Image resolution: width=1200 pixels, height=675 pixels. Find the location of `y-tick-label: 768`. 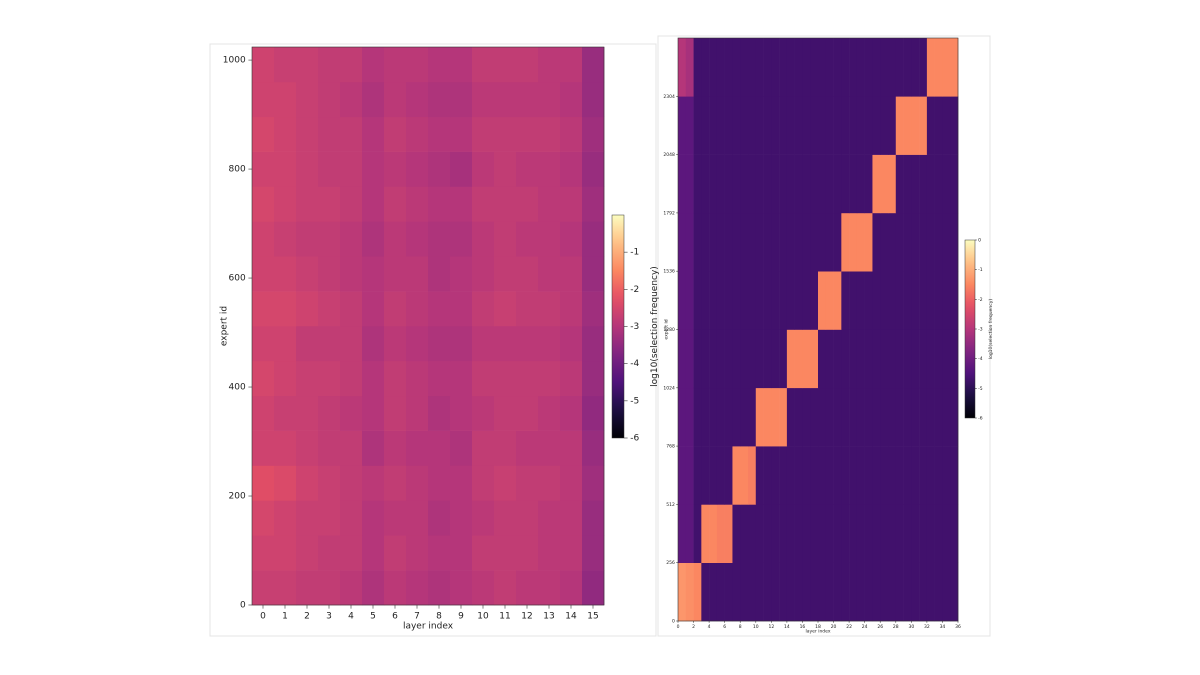

y-tick-label: 768 is located at coordinates (670, 447).